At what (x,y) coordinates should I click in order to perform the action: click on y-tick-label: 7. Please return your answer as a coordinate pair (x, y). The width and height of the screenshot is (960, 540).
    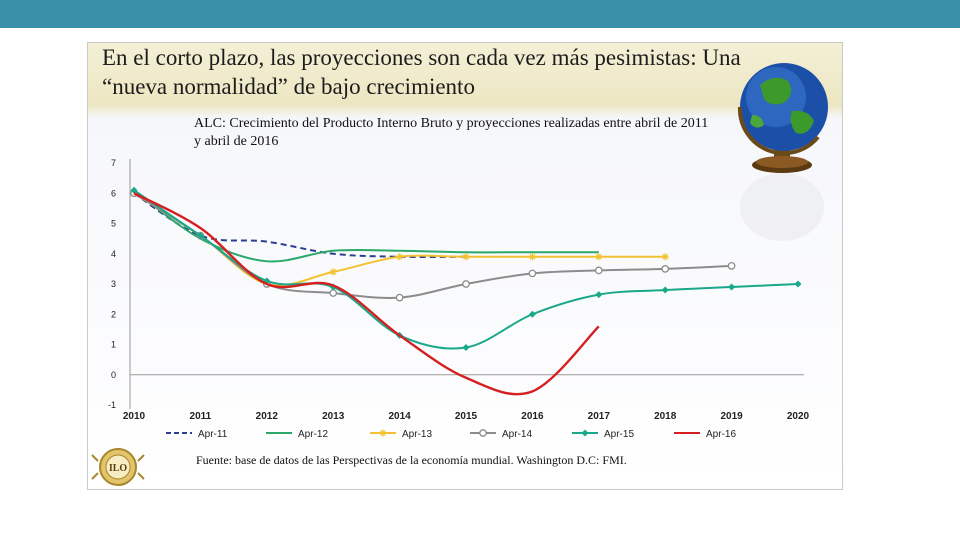
    Looking at the image, I should click on (113, 163).